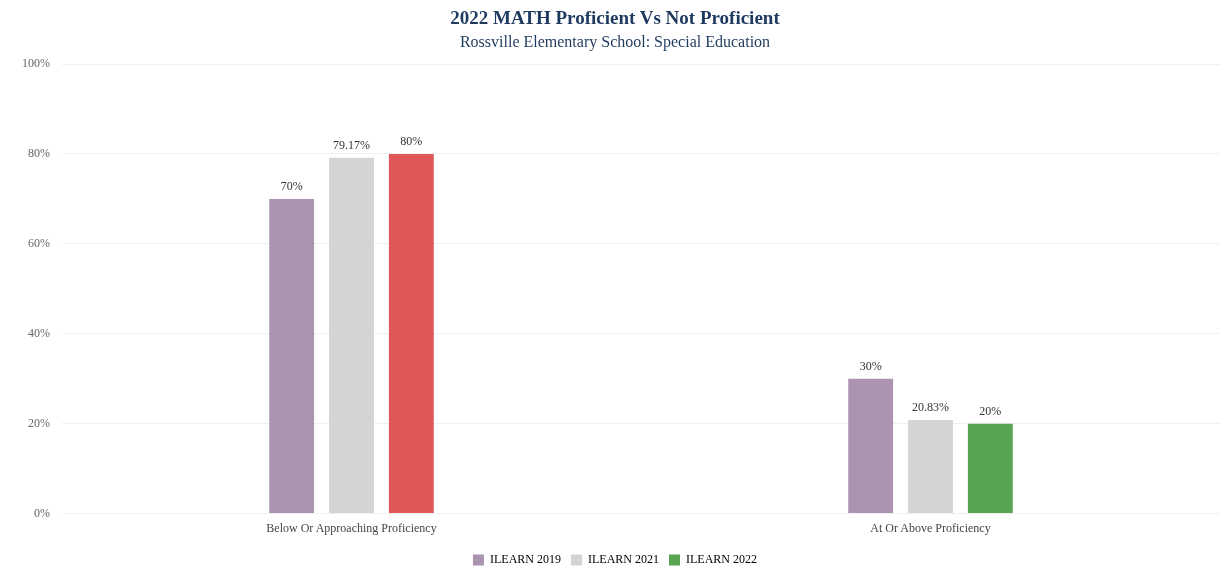  What do you see at coordinates (615, 18) in the screenshot?
I see `chart-title: 2022 MATH Proficient Vs Not Proficient` at bounding box center [615, 18].